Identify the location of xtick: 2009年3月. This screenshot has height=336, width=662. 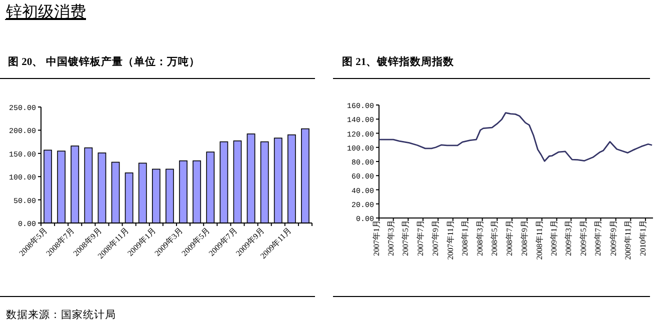
(569, 238).